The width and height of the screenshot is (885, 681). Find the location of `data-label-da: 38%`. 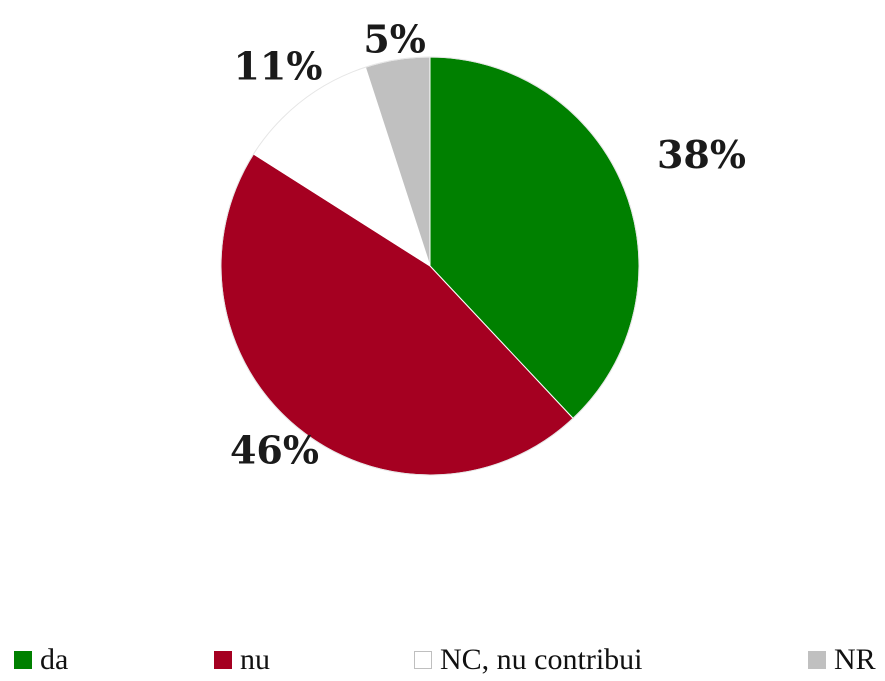

data-label-da: 38% is located at coordinates (701, 154).